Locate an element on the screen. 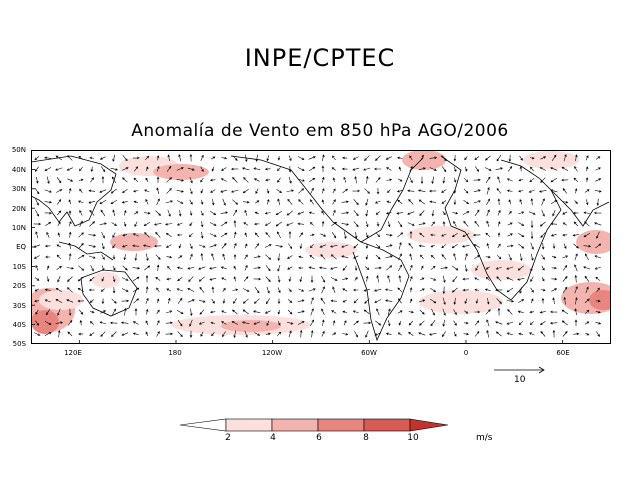 Image resolution: width=640 pixels, height=494 pixels. lat-label-30s: 30S is located at coordinates (19, 306).